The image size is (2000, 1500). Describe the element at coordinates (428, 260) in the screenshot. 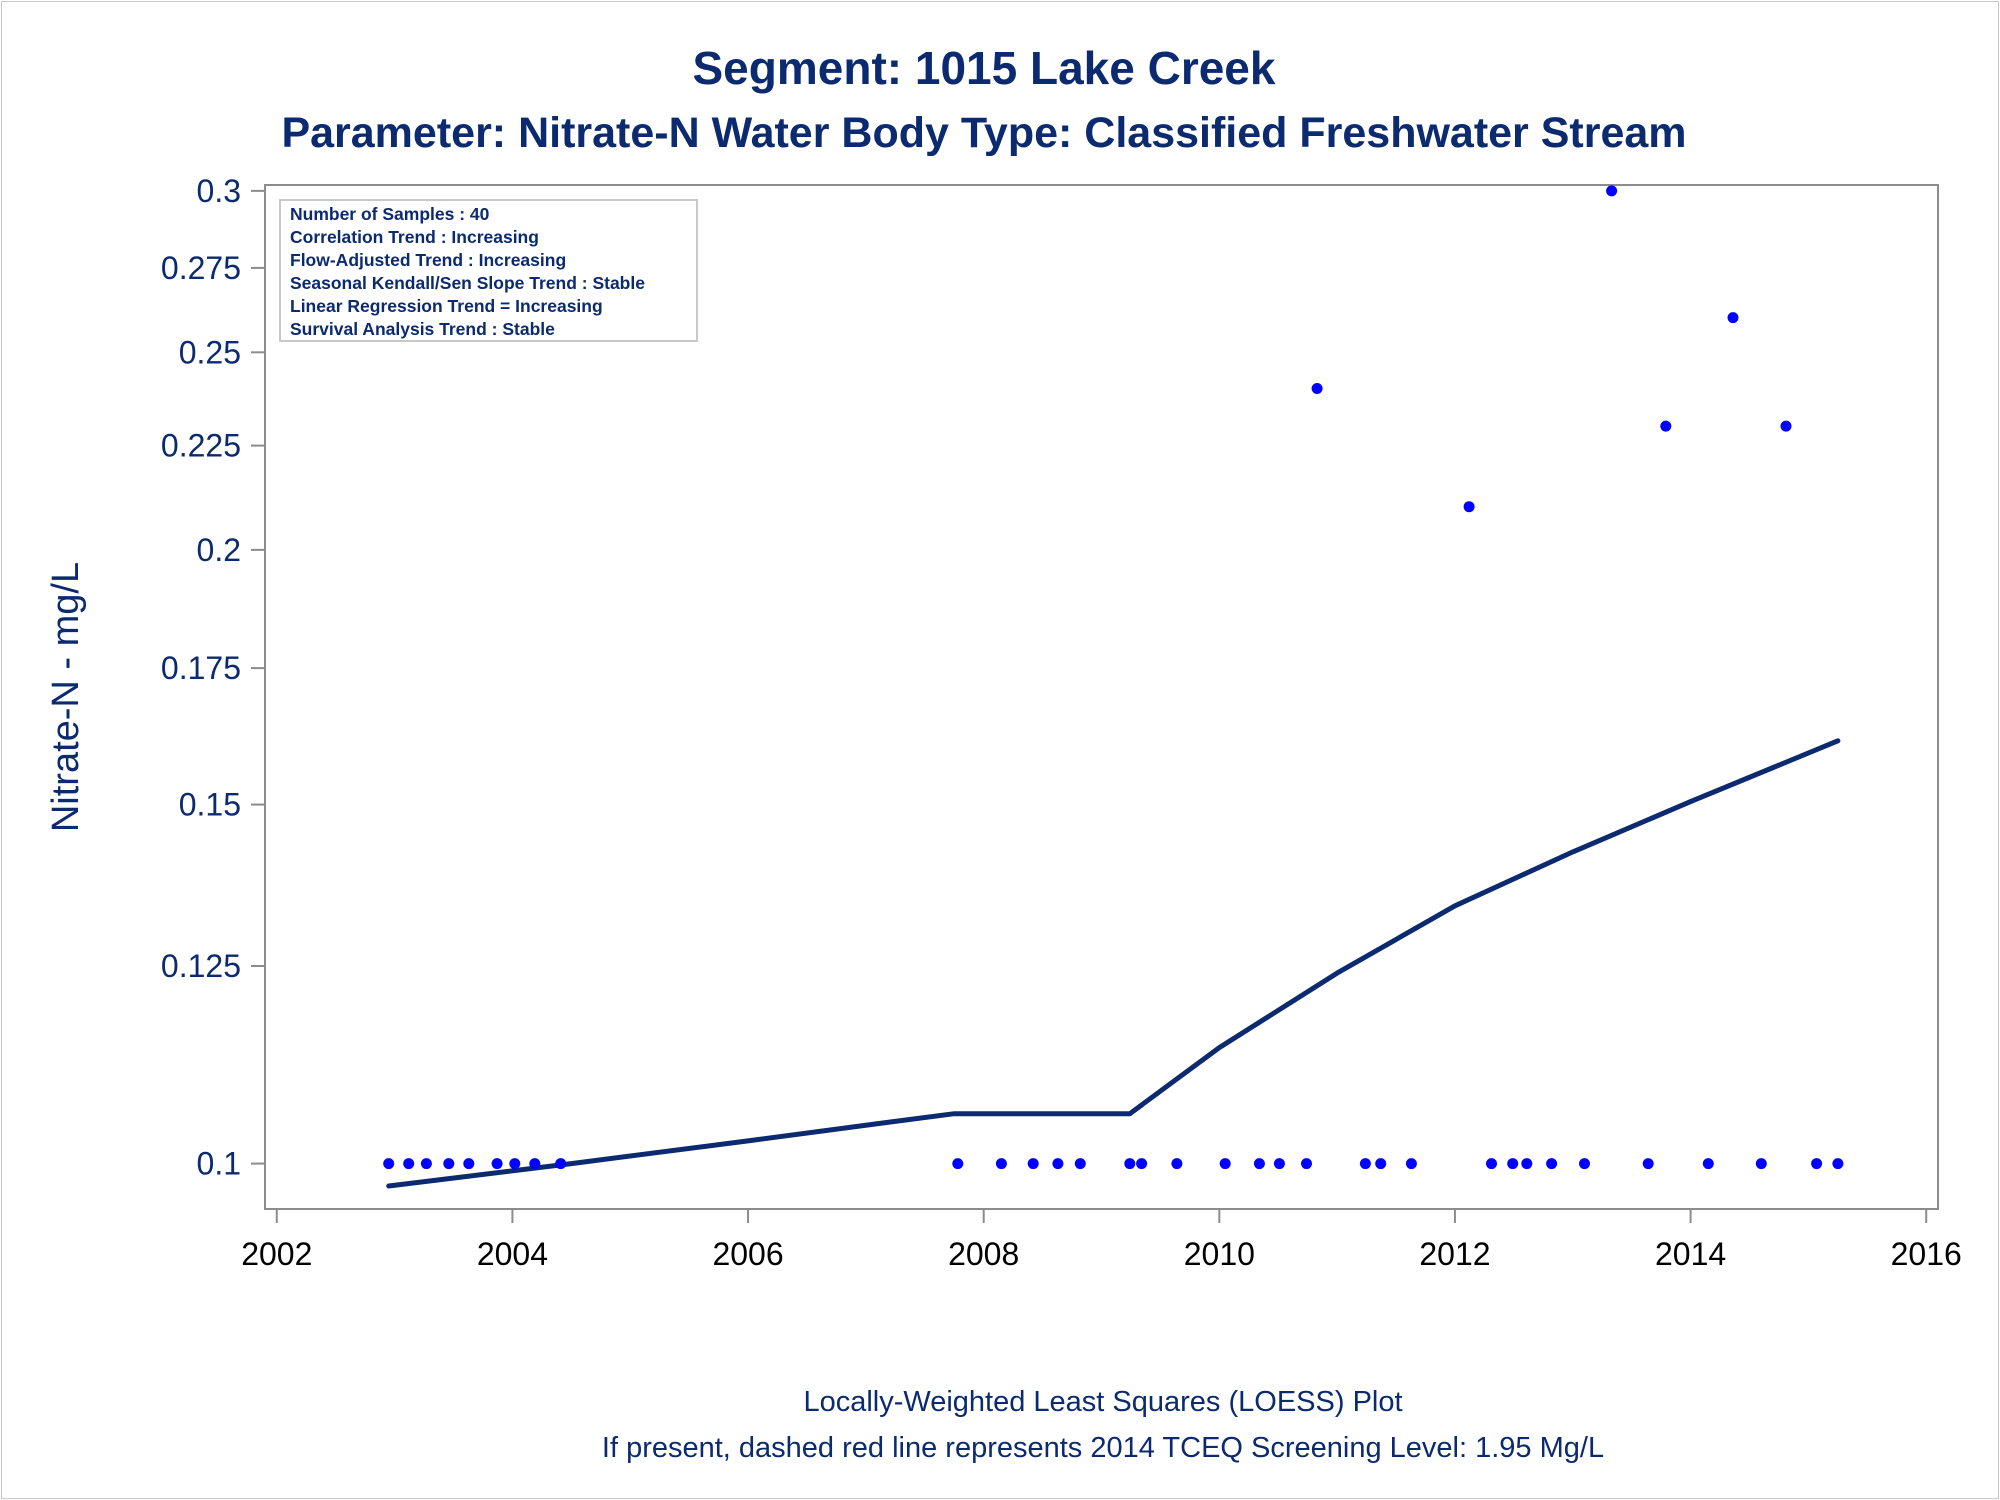

I see `stats-line: Flow-Adjusted Trend : Increasing` at that location.